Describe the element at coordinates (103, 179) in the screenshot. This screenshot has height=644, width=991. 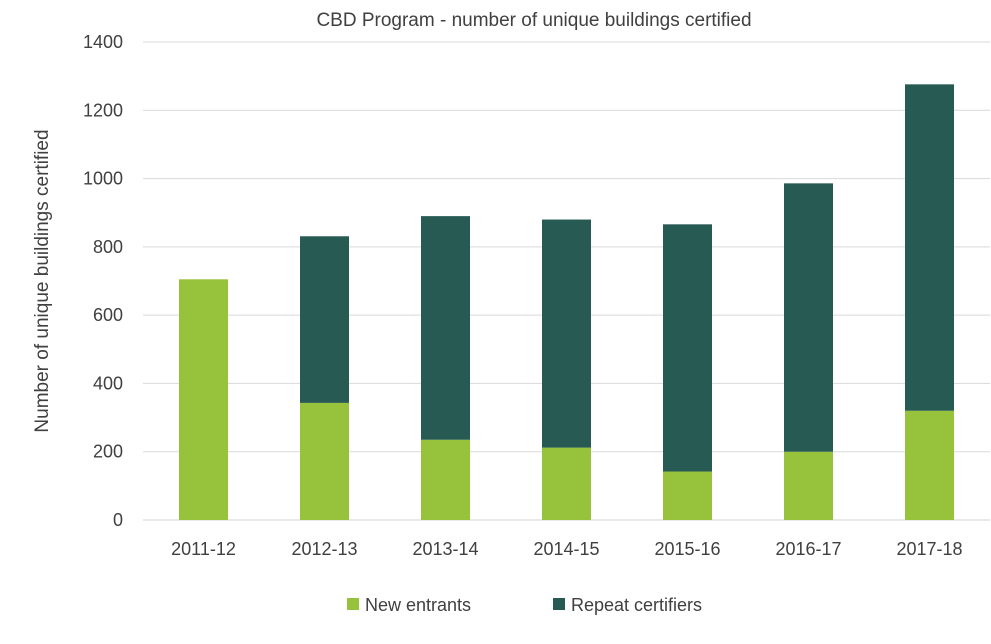
I see `y-tick-label: 1000` at that location.